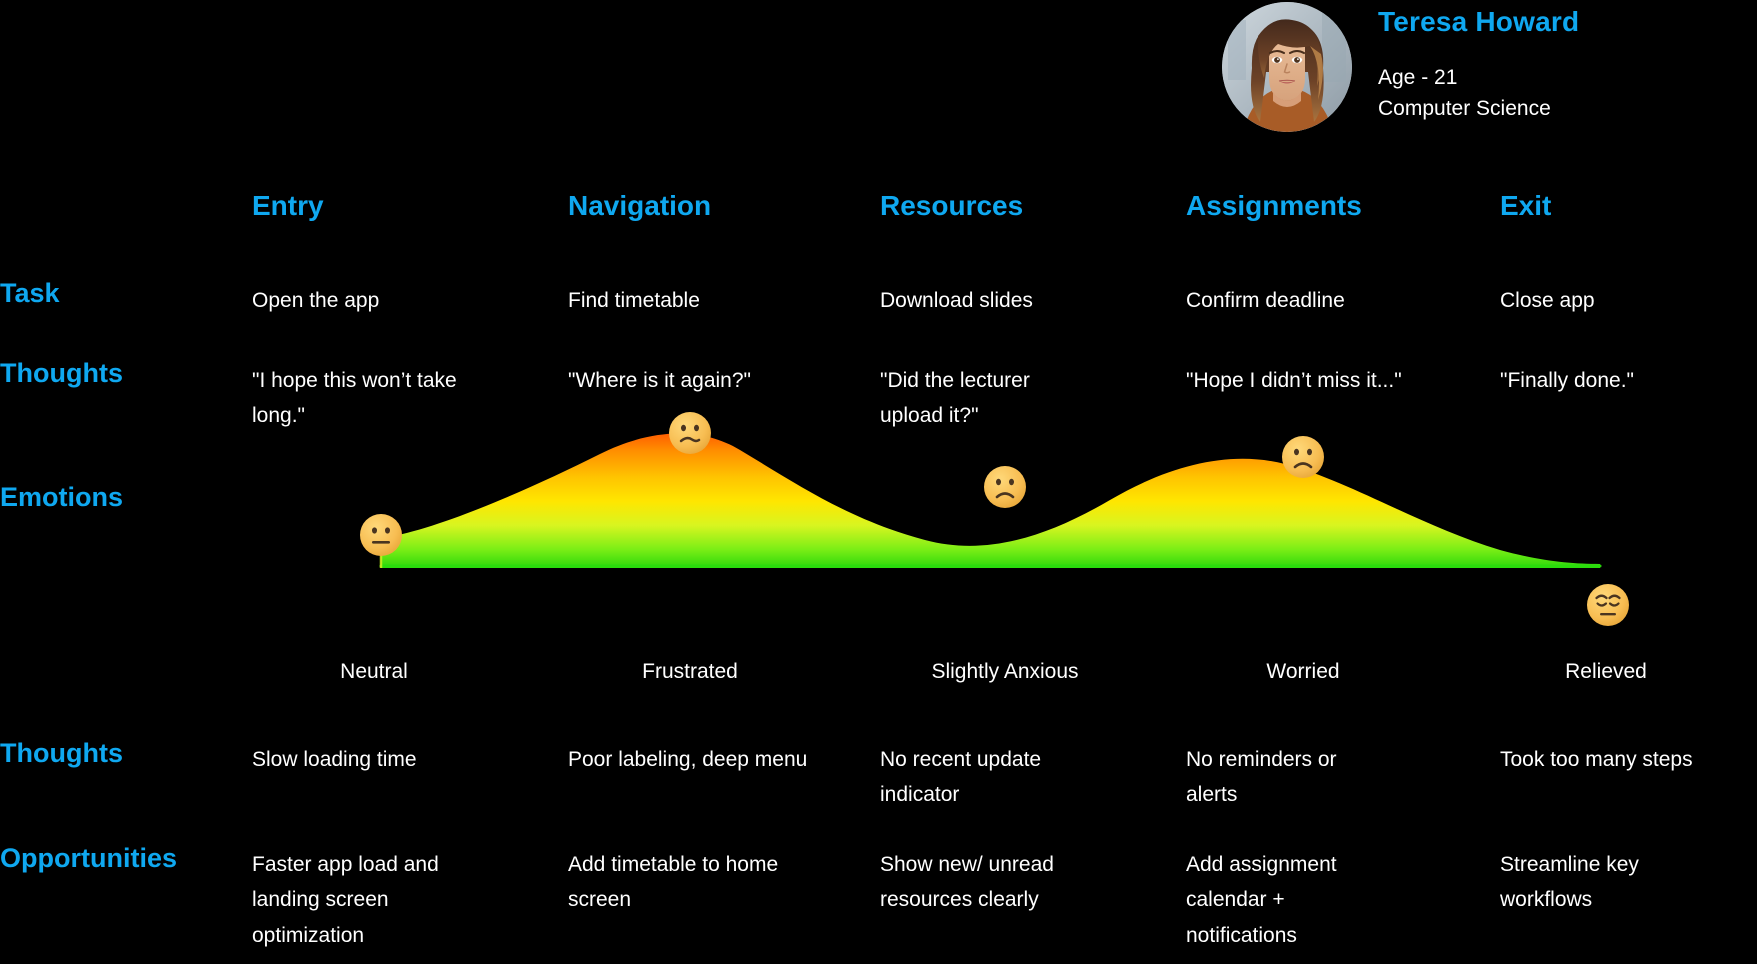 The image size is (1757, 964). Describe the element at coordinates (1569, 882) in the screenshot. I see `opportunity-cell-exit: Streamline key workflows` at that location.